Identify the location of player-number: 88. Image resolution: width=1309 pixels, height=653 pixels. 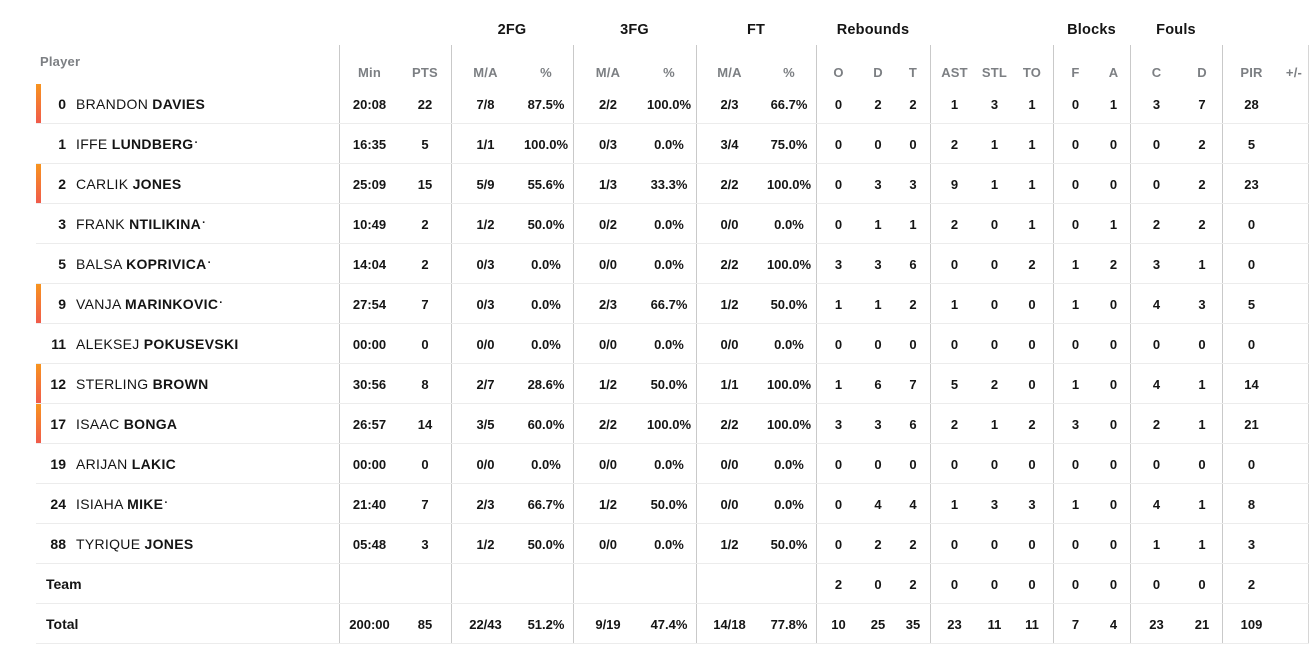
(58, 544).